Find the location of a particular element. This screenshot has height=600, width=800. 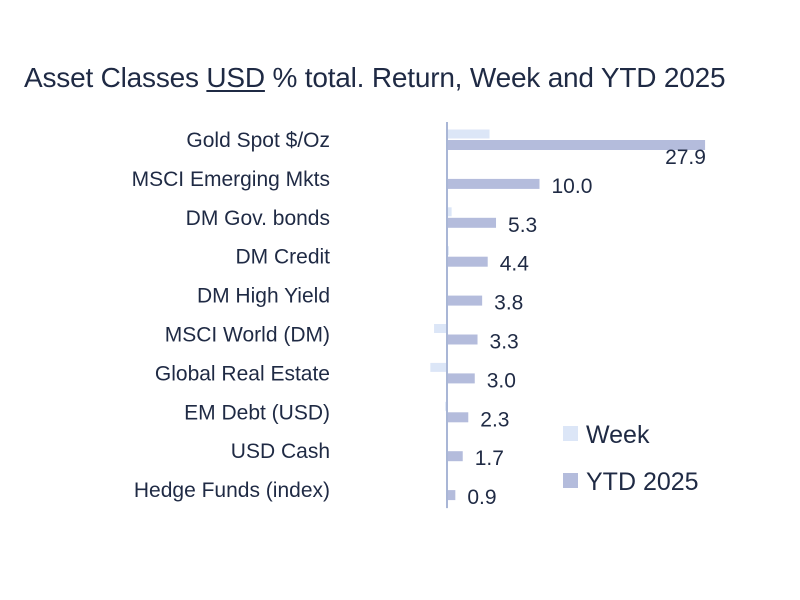

category-label: Global Real Estate is located at coordinates (242, 373).